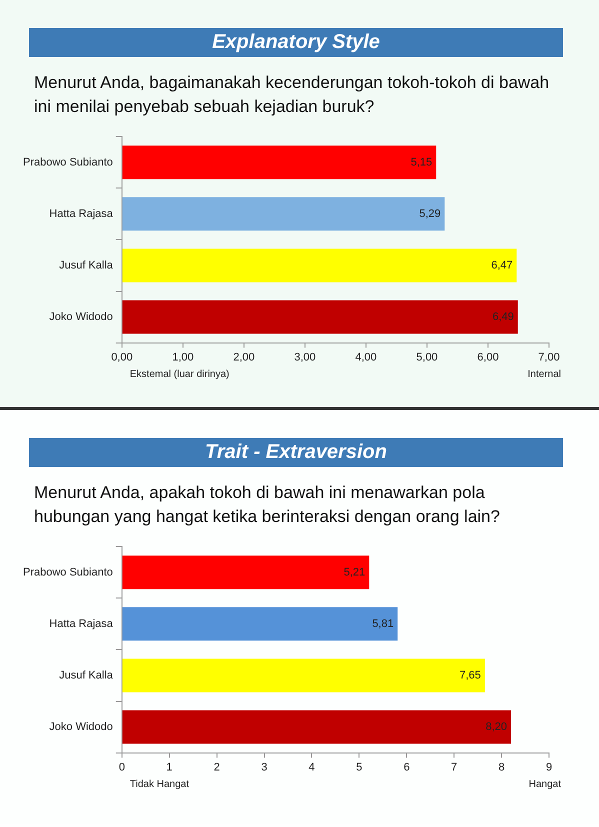  What do you see at coordinates (427, 357) in the screenshot?
I see `x-tick-label: 5,00` at bounding box center [427, 357].